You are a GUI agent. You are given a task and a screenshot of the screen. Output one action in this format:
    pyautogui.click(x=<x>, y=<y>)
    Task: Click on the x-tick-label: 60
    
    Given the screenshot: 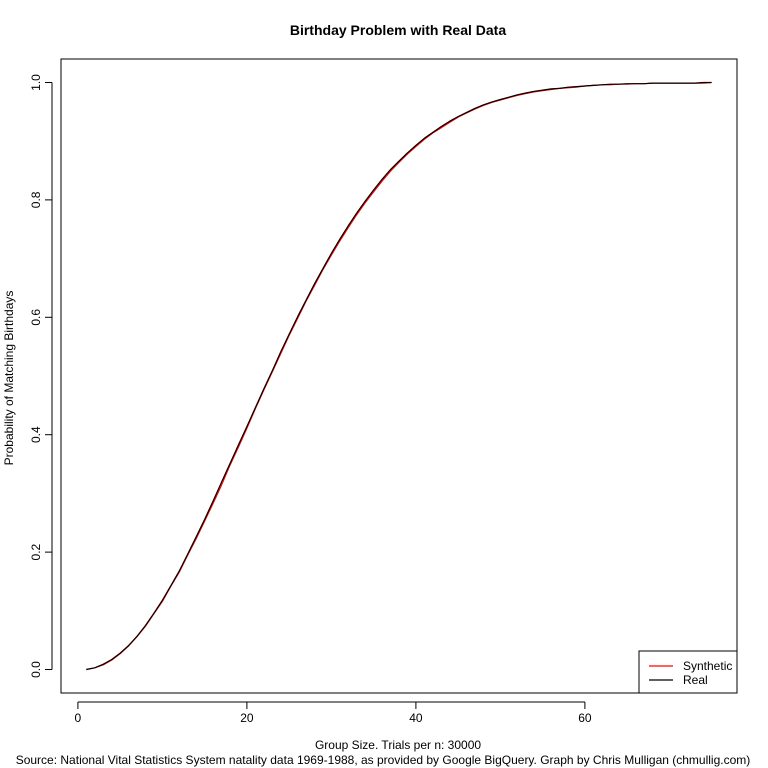 What is the action you would take?
    pyautogui.click(x=585, y=718)
    